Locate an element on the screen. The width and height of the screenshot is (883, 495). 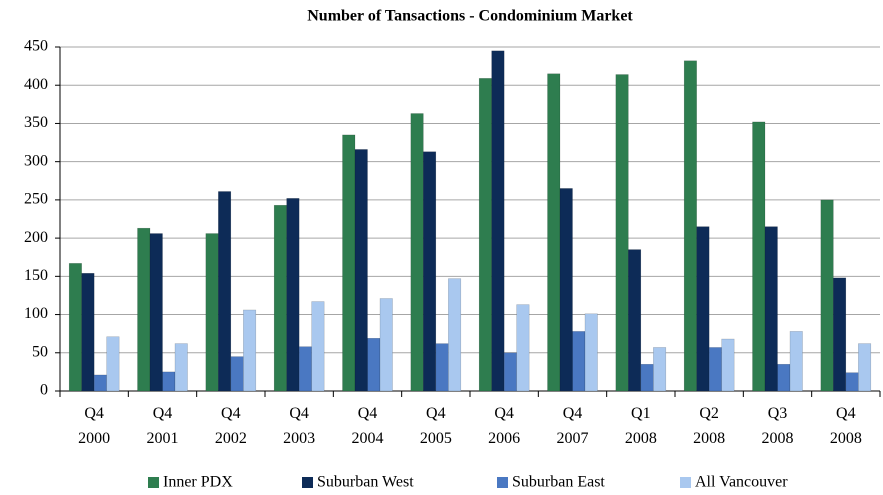
y-tick-label: 250 is located at coordinates (36, 199).